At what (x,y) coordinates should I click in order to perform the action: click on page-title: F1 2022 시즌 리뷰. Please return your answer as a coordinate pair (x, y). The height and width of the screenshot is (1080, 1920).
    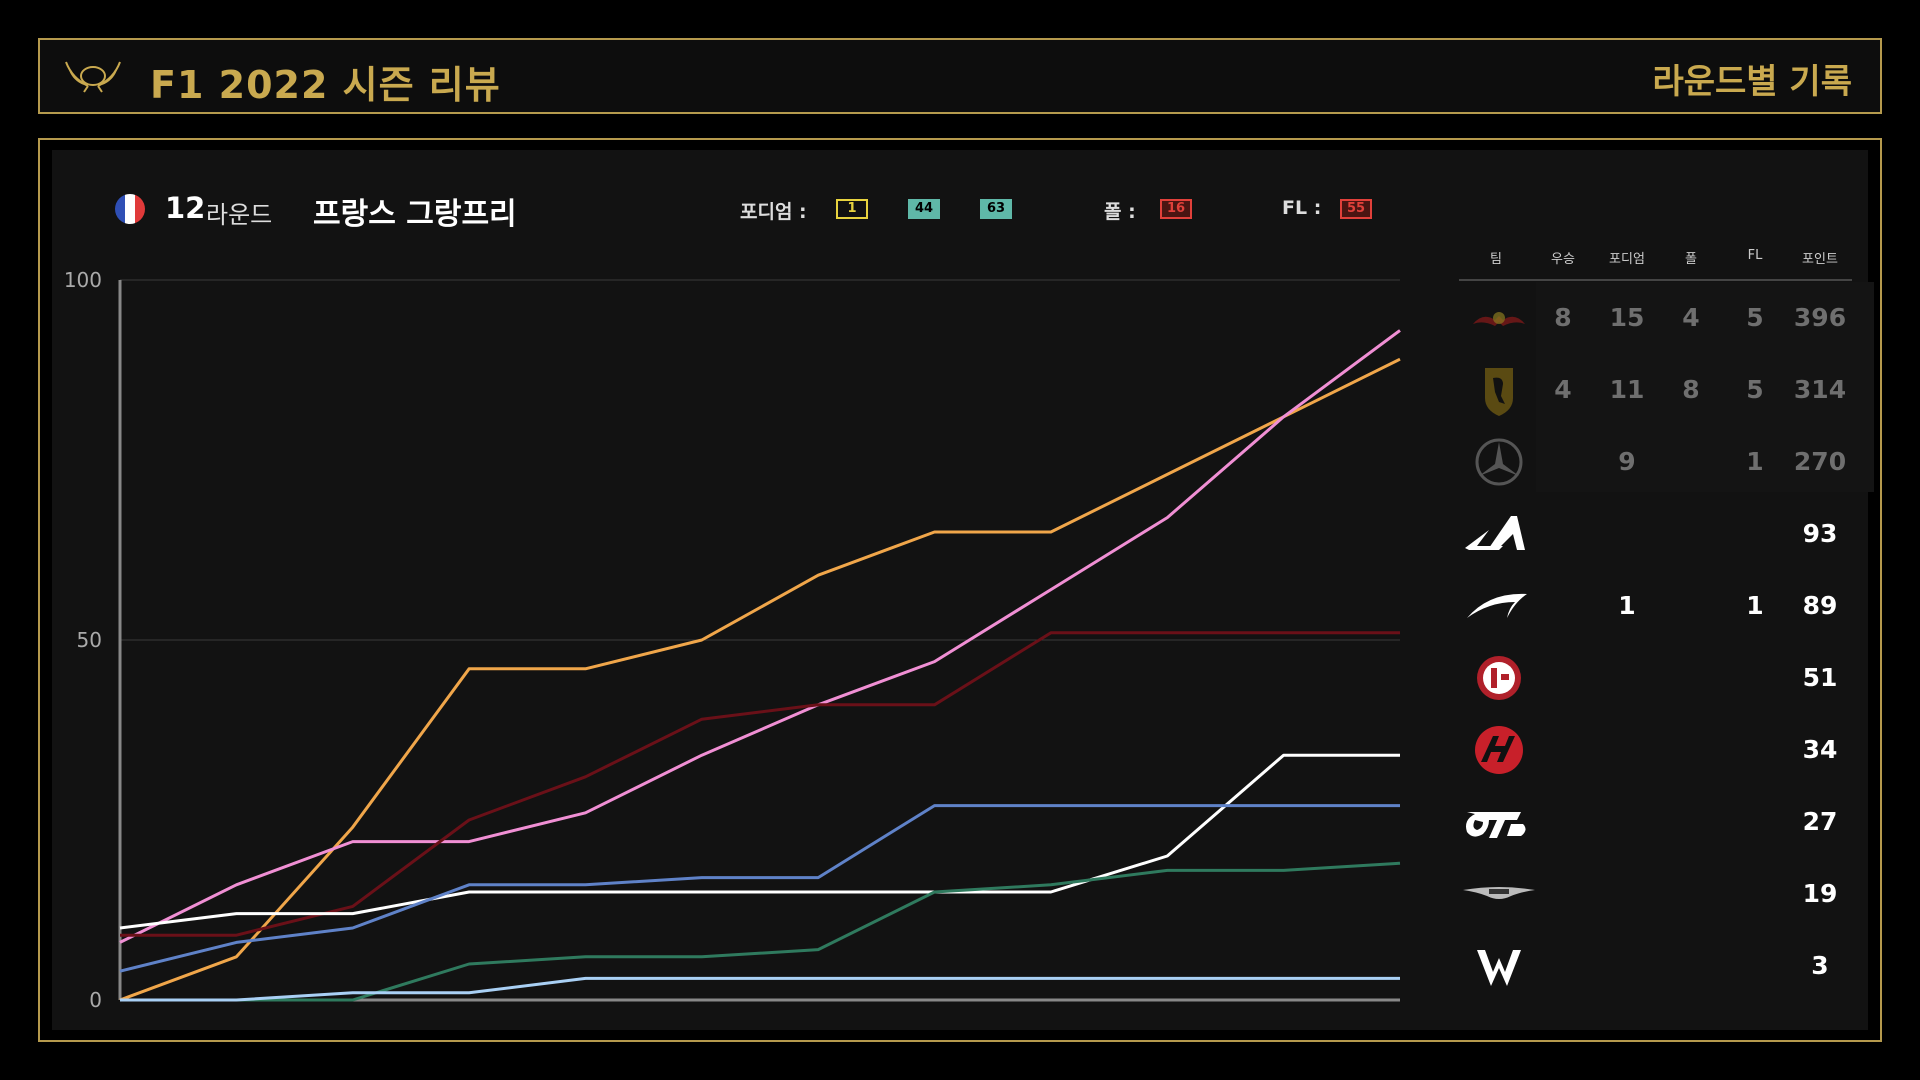
    Looking at the image, I should click on (325, 85).